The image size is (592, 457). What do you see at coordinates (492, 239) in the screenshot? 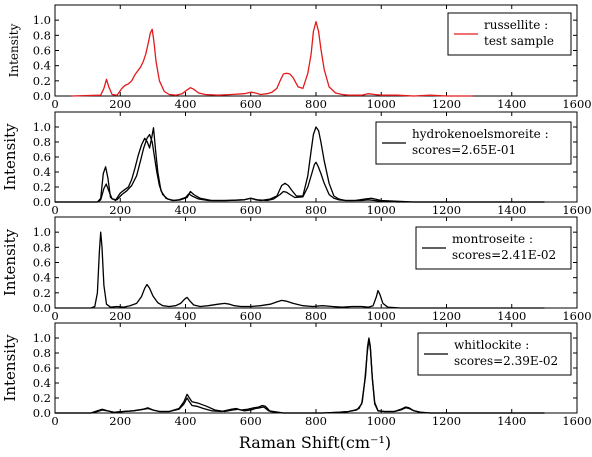
I see `legend-label: montroseite :` at bounding box center [492, 239].